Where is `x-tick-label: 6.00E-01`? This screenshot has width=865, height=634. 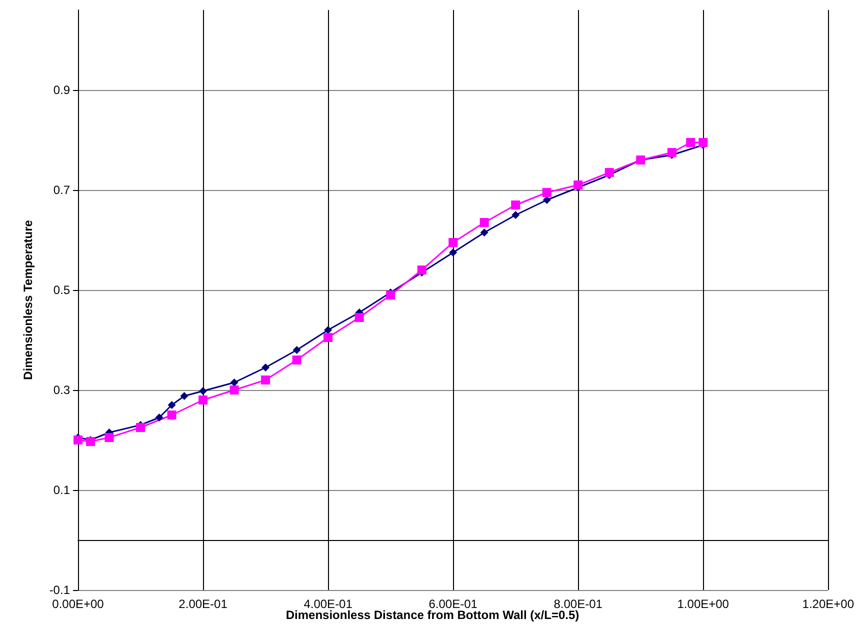
x-tick-label: 6.00E-01 is located at coordinates (453, 604).